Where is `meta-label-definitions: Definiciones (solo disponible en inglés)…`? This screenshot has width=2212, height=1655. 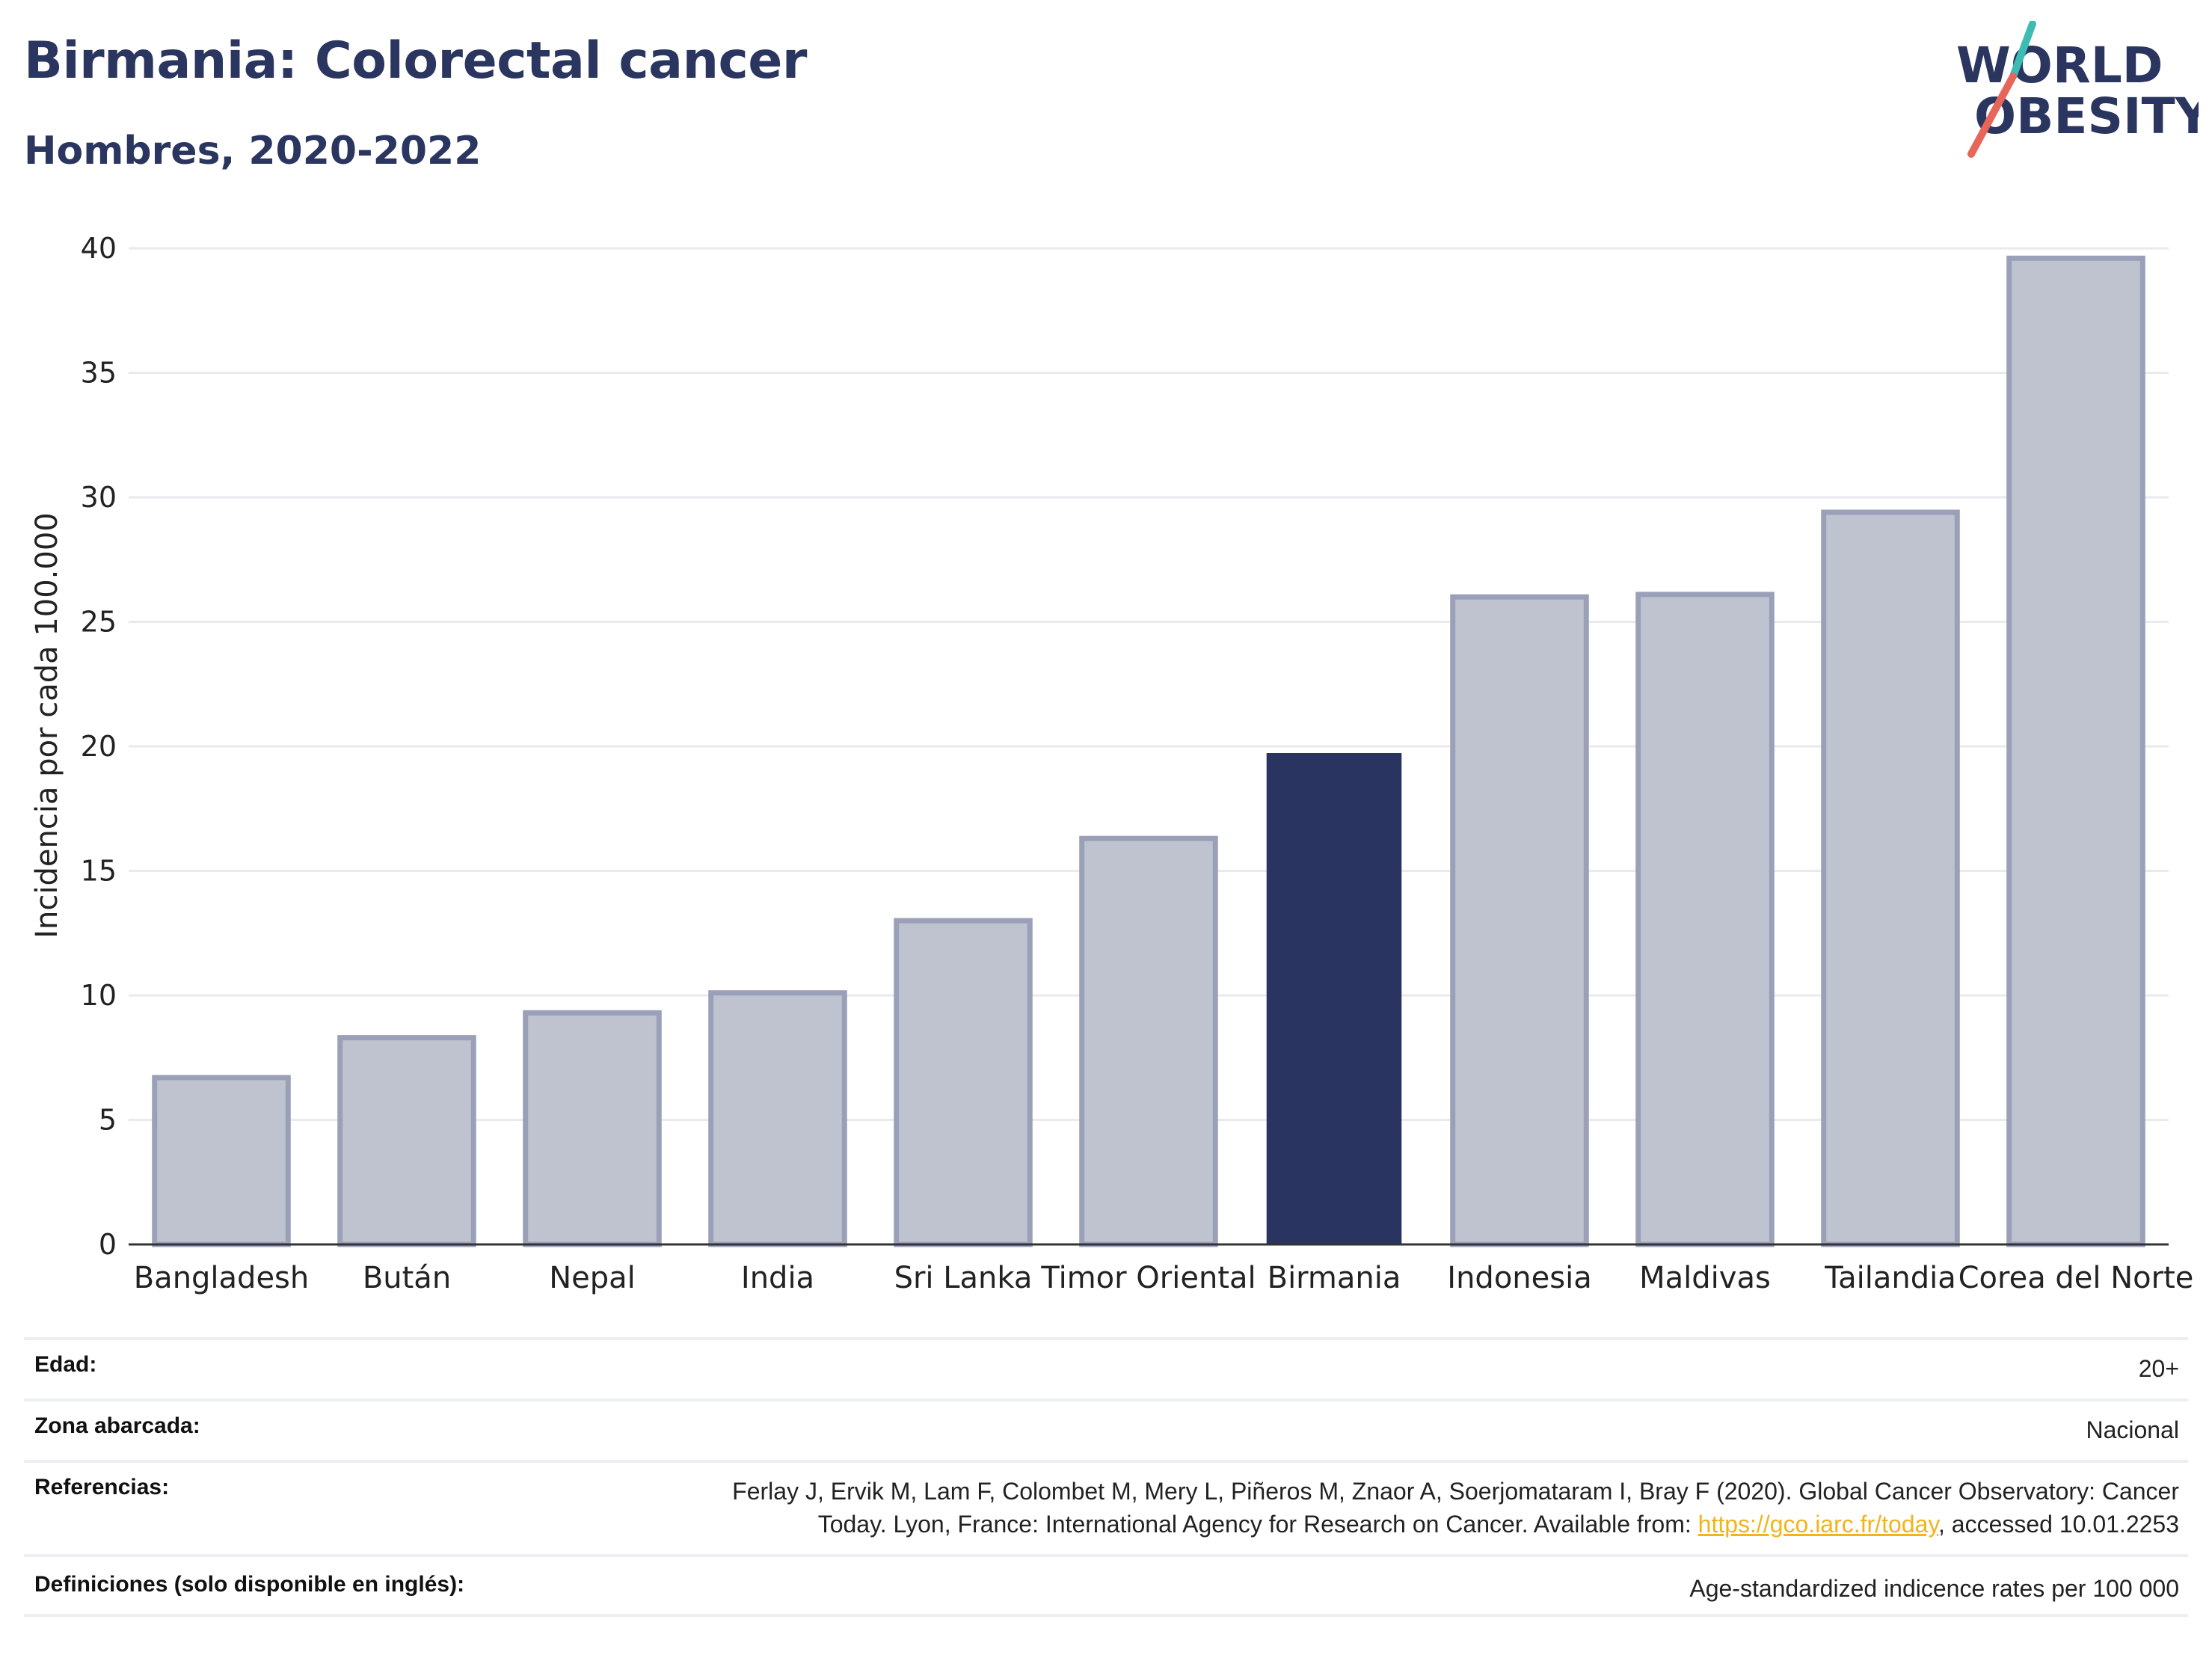
meta-label-definitions: Definiciones (solo disponible en inglés)… is located at coordinates (249, 1584).